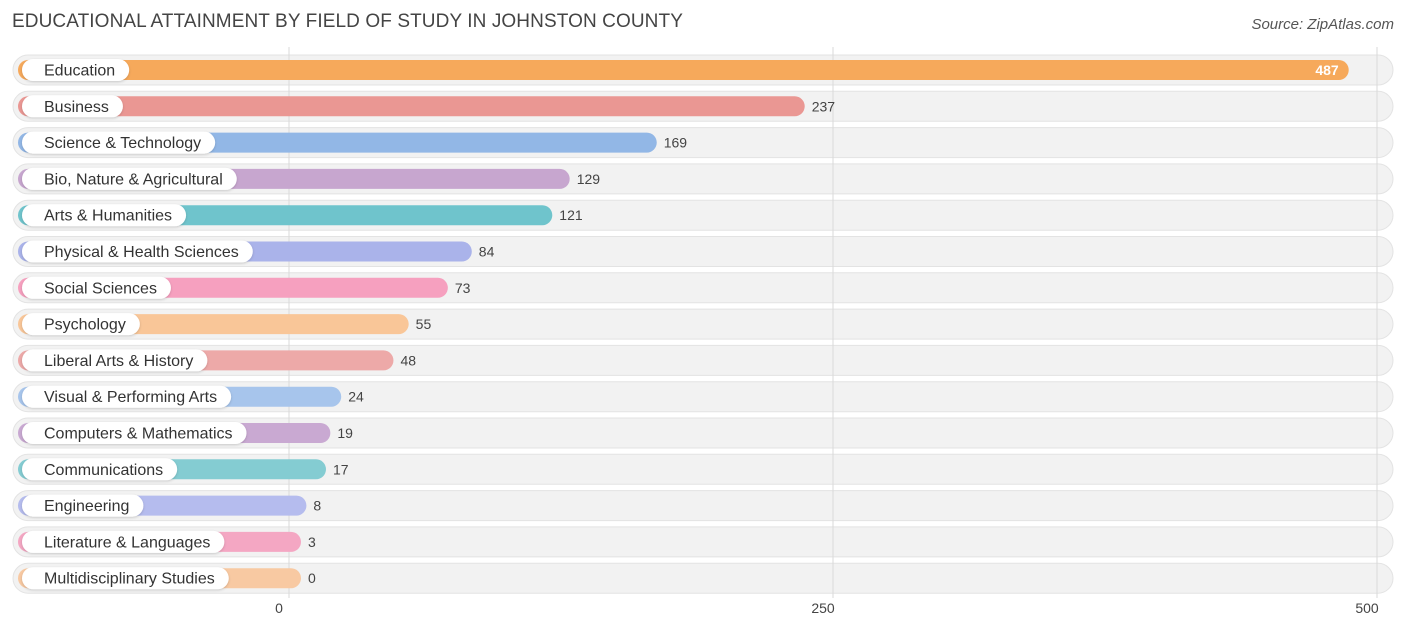 The height and width of the screenshot is (631, 1406). Describe the element at coordinates (244, 287) in the screenshot. I see `bar-group: Social Sciences 73` at that location.